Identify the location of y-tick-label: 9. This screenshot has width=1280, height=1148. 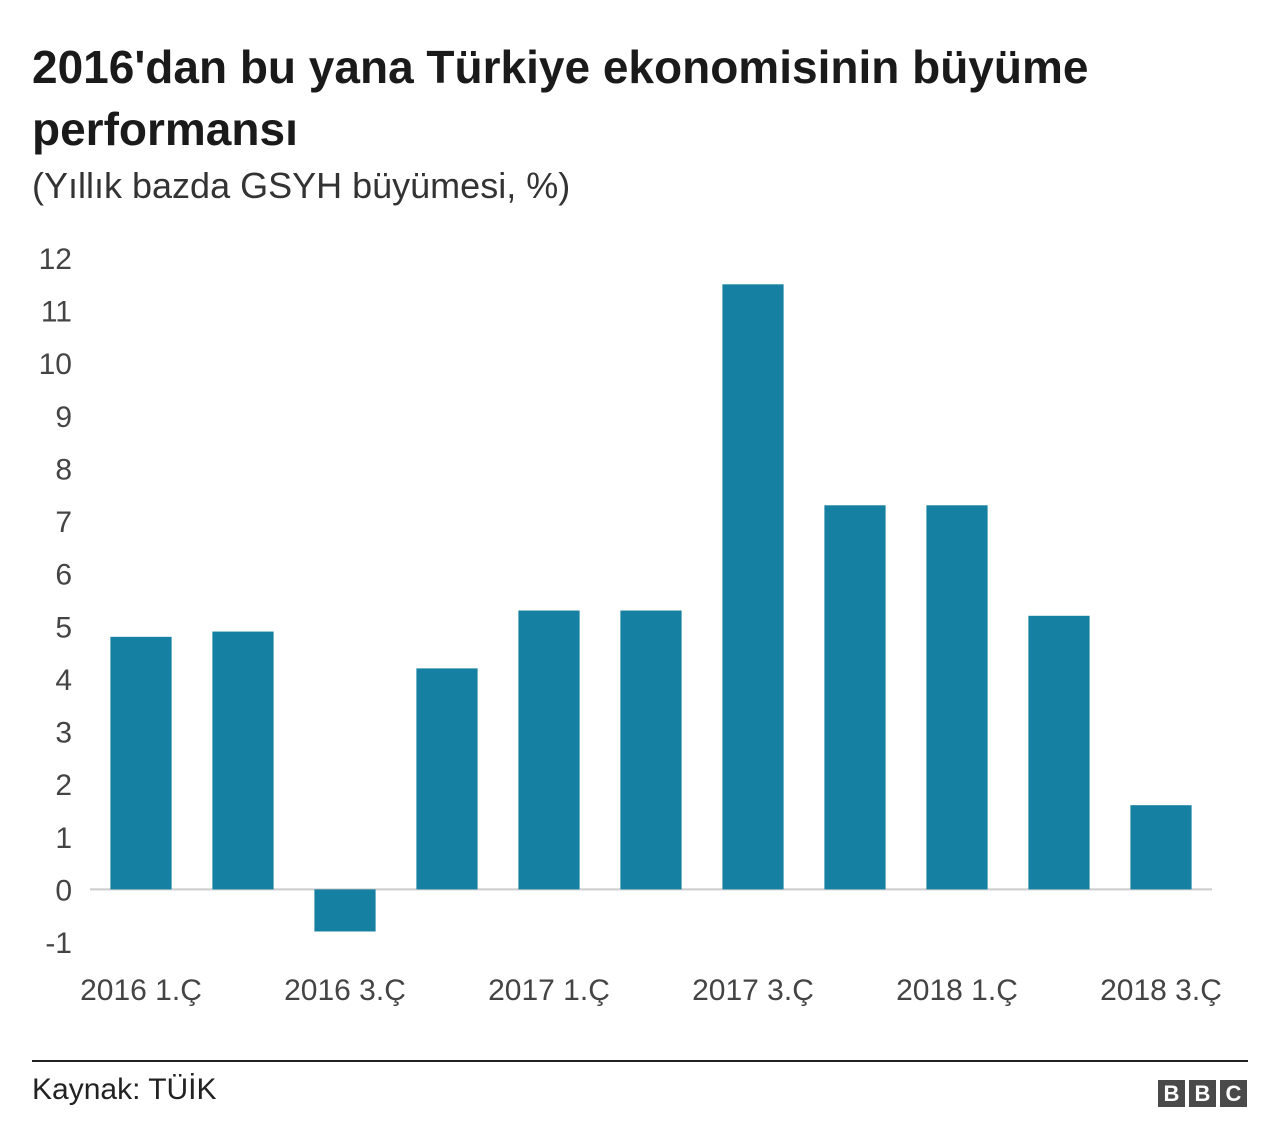
(63, 417).